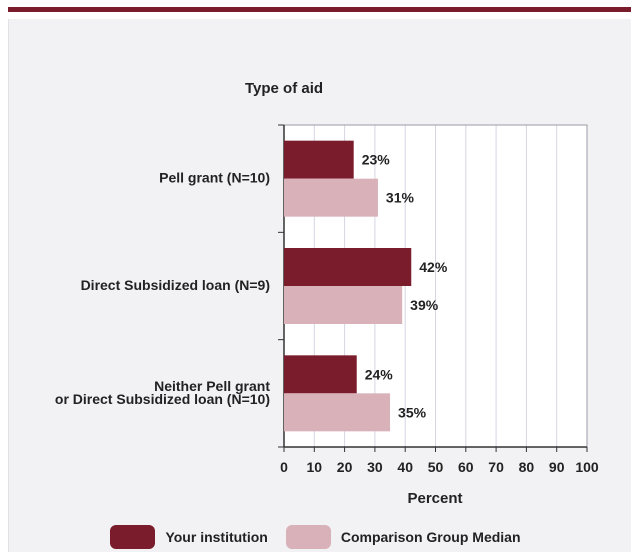  Describe the element at coordinates (212, 386) in the screenshot. I see `category-label-2-0: Neither Pell grant` at that location.